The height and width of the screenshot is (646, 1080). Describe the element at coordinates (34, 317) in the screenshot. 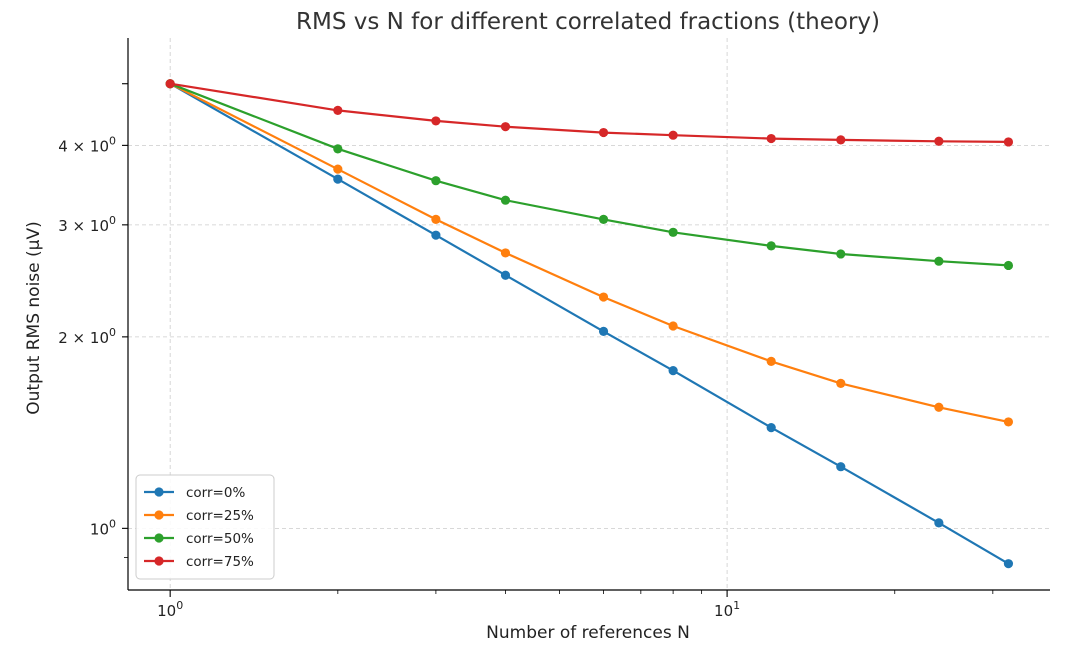

I see `y-axis-label: Output RMS noise (μV)` at that location.